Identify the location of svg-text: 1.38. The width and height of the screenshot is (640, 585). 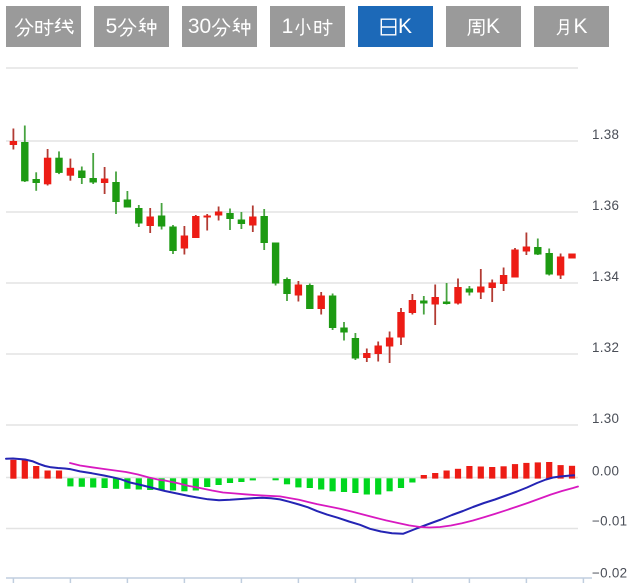
(605, 134).